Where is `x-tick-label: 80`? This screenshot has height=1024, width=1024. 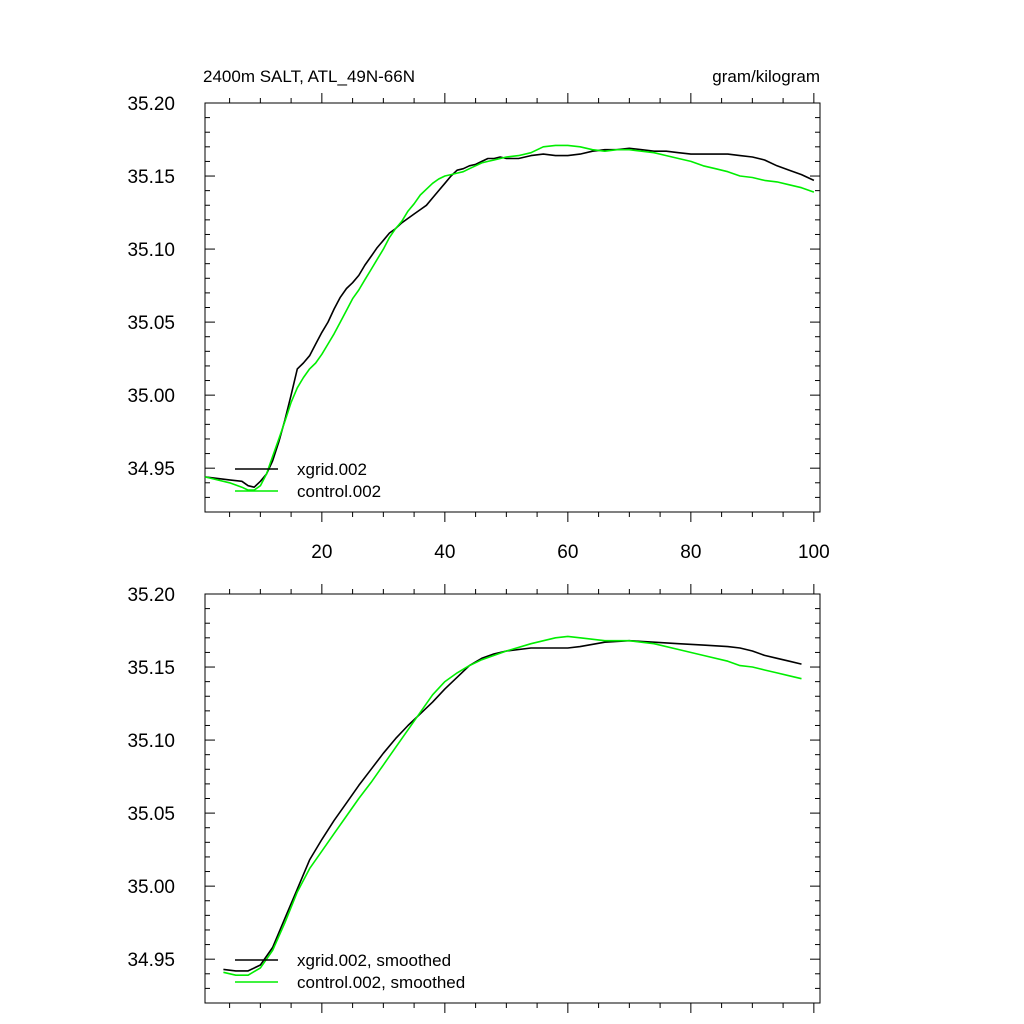
x-tick-label: 80 is located at coordinates (690, 552).